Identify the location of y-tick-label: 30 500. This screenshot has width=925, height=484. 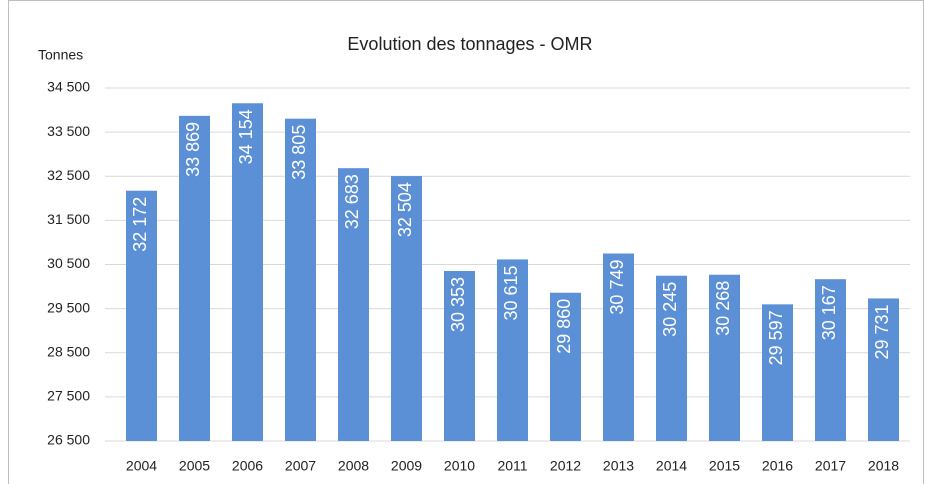
(68, 263).